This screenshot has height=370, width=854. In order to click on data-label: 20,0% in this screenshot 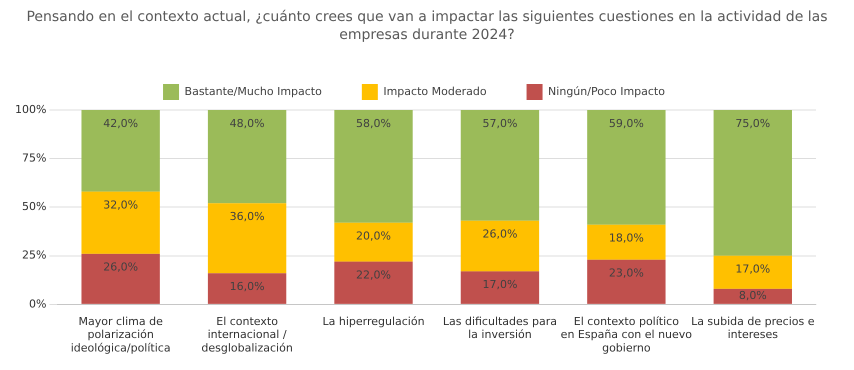, I will do `click(373, 236)`.